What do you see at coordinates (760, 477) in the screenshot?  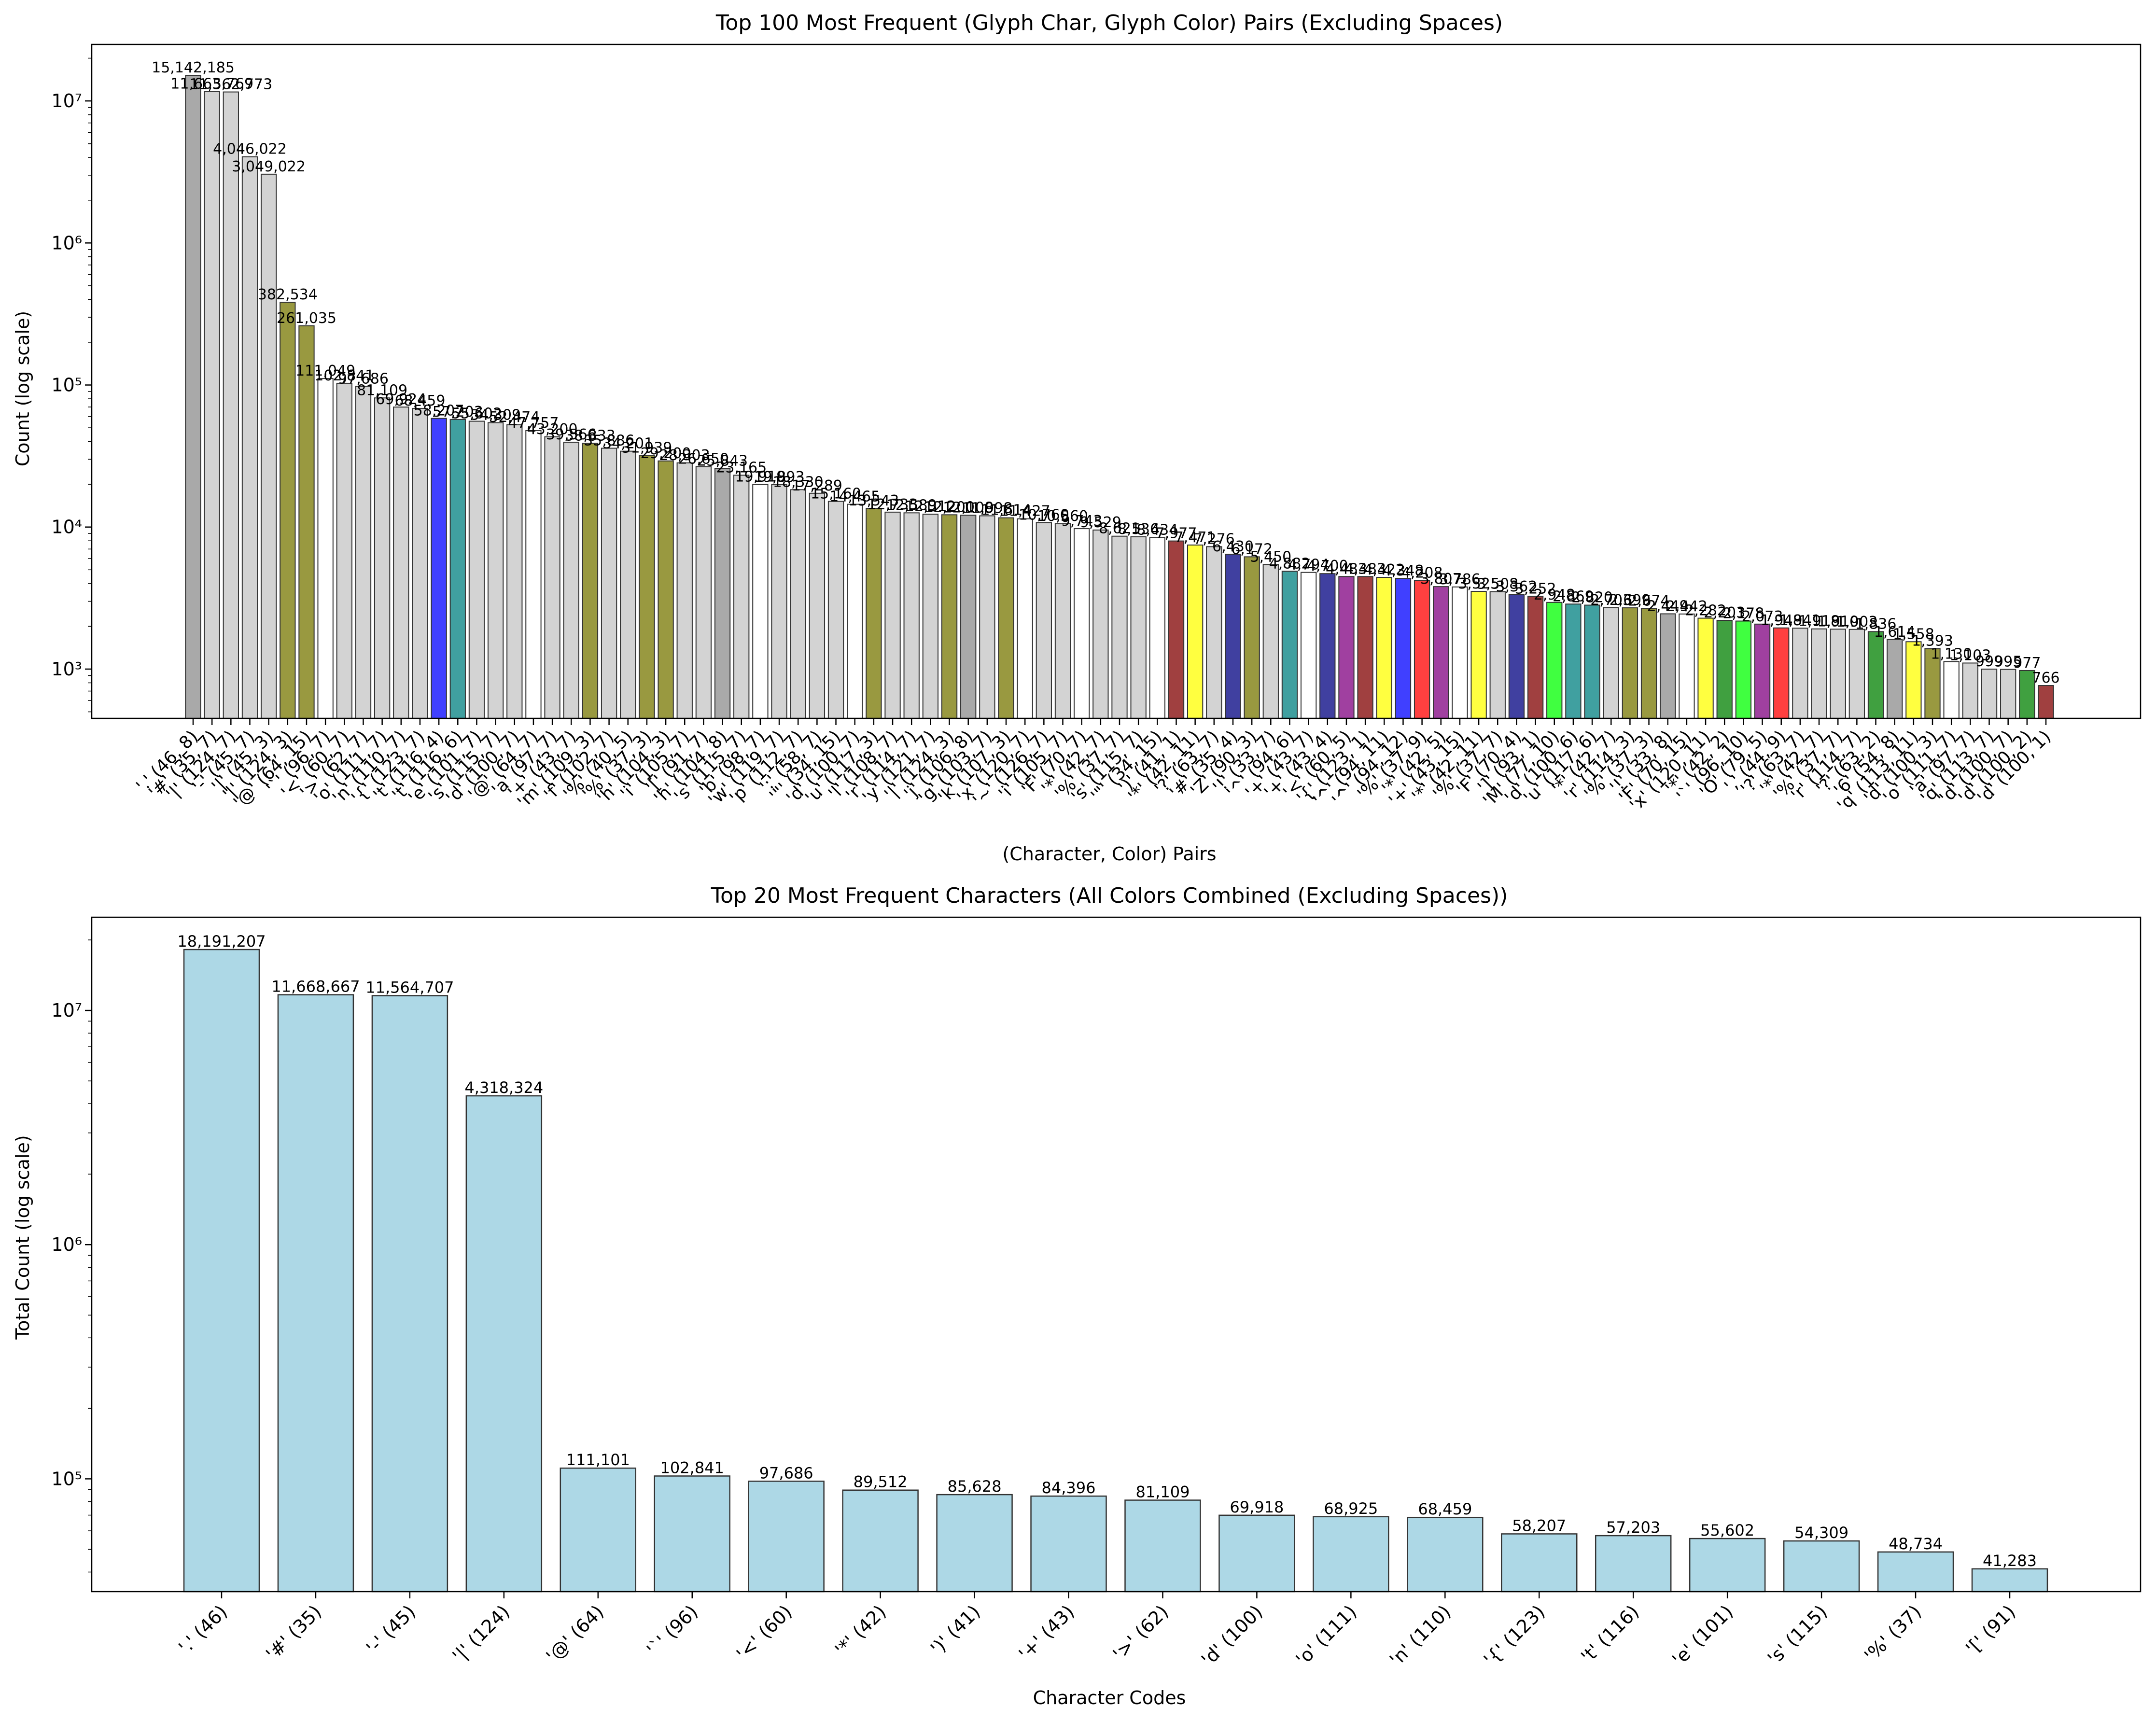 I see `bar-value-label: 19,919` at bounding box center [760, 477].